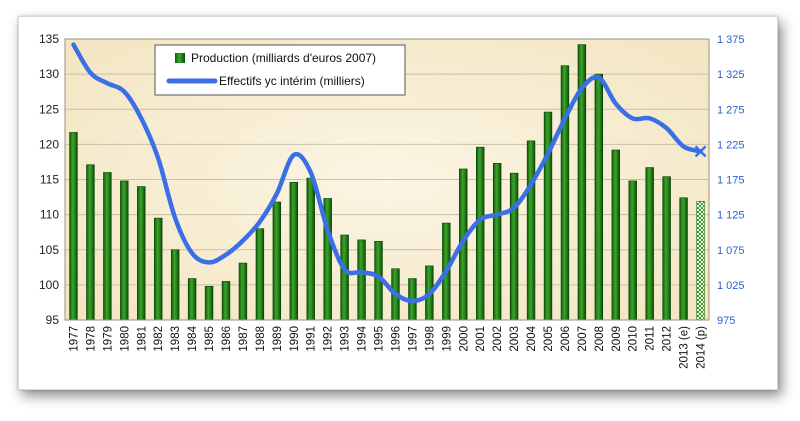 The height and width of the screenshot is (421, 800). Describe the element at coordinates (497, 242) in the screenshot. I see `bar-2002` at that location.